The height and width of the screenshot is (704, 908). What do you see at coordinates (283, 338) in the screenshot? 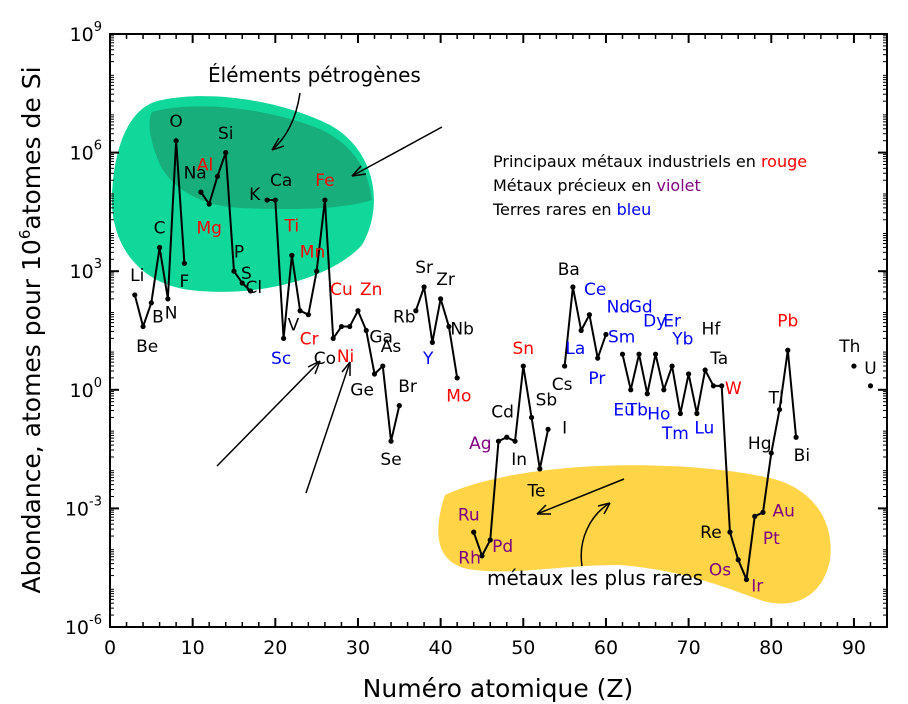
I see `point-sc` at bounding box center [283, 338].